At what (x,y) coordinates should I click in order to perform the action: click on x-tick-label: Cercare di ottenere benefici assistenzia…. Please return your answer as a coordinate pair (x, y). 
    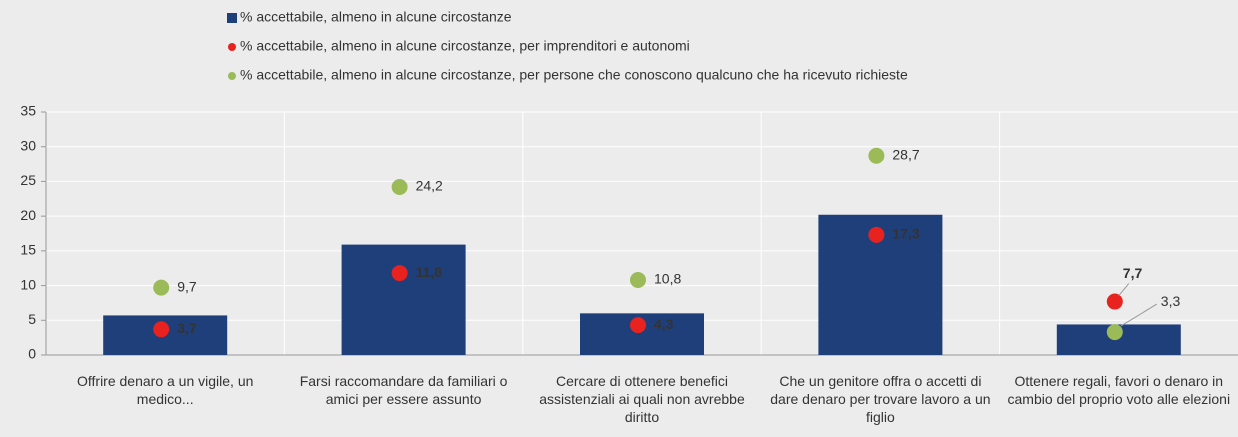
    Looking at the image, I should click on (642, 399).